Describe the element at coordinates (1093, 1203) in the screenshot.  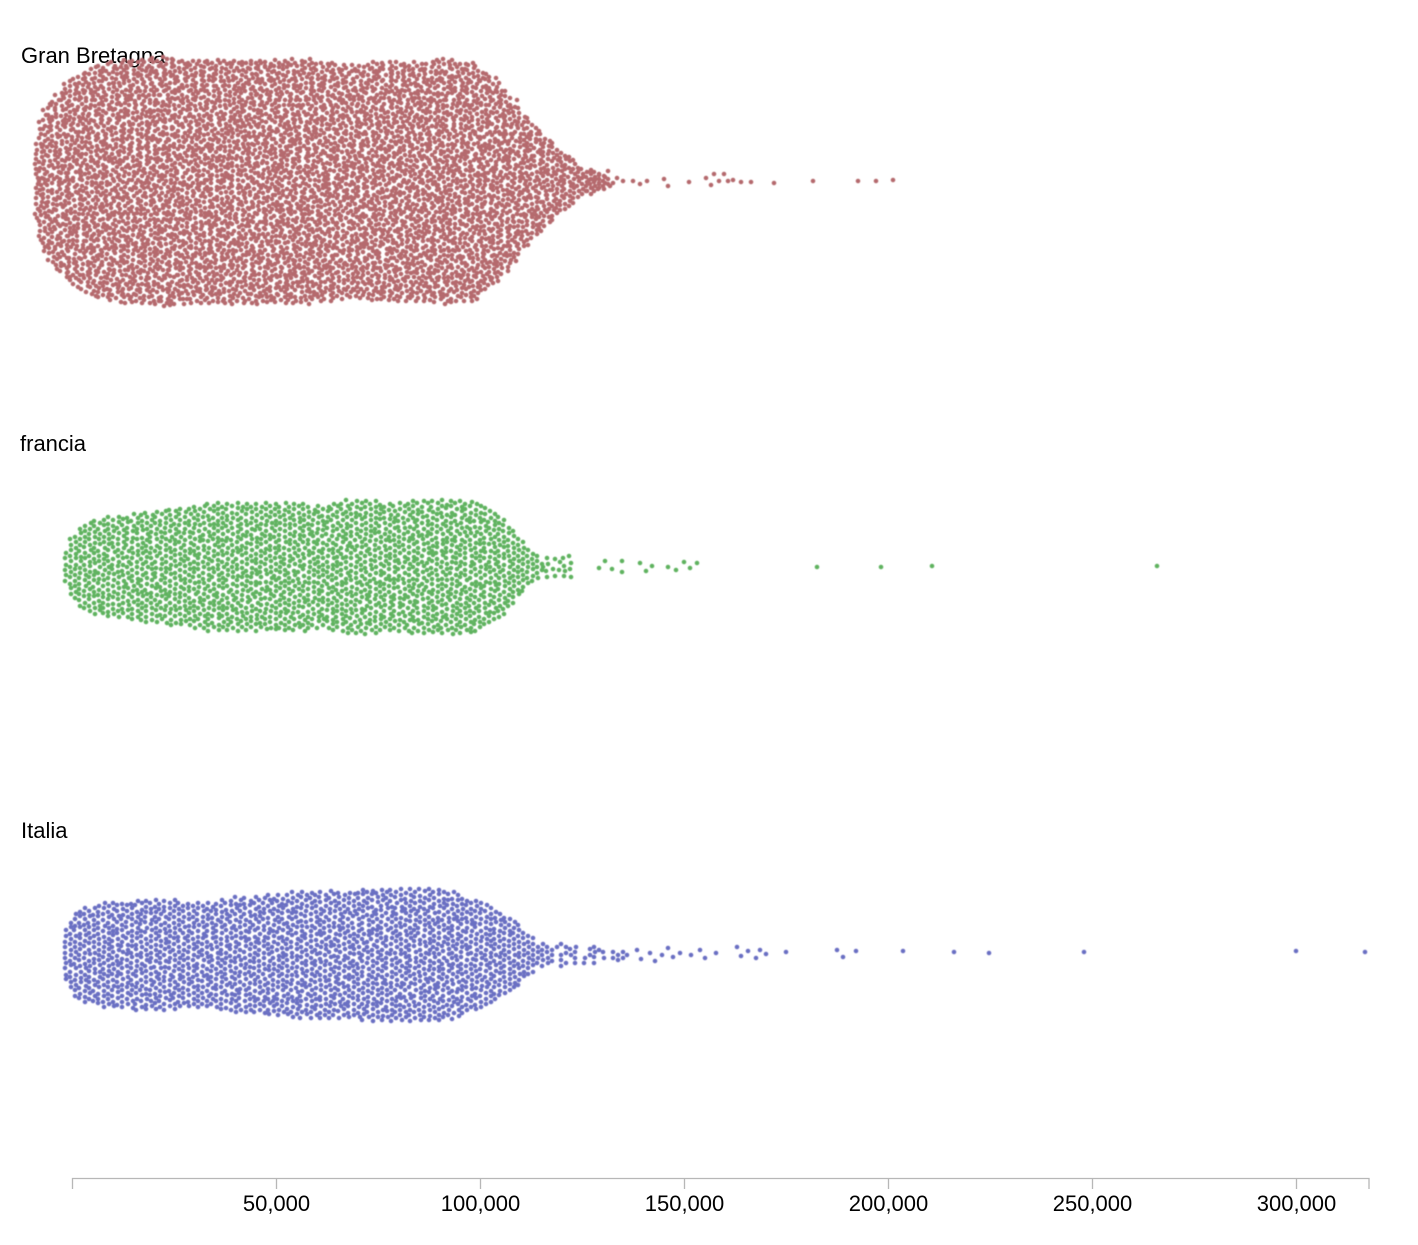
I see `svg-text: 250,000` at that location.